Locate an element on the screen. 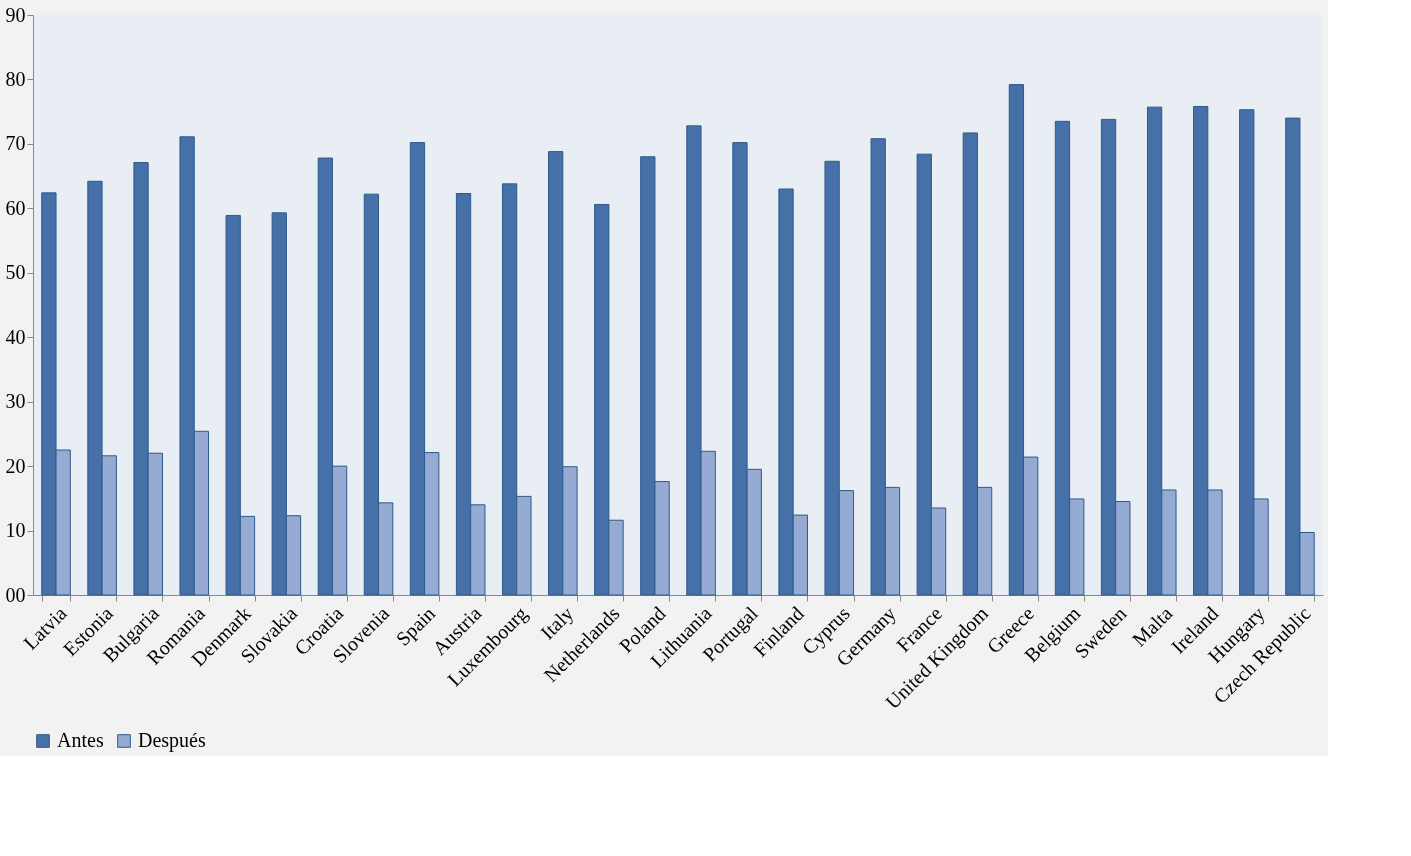 This screenshot has height=856, width=1411. y-tick-label: 00 is located at coordinates (15, 594).